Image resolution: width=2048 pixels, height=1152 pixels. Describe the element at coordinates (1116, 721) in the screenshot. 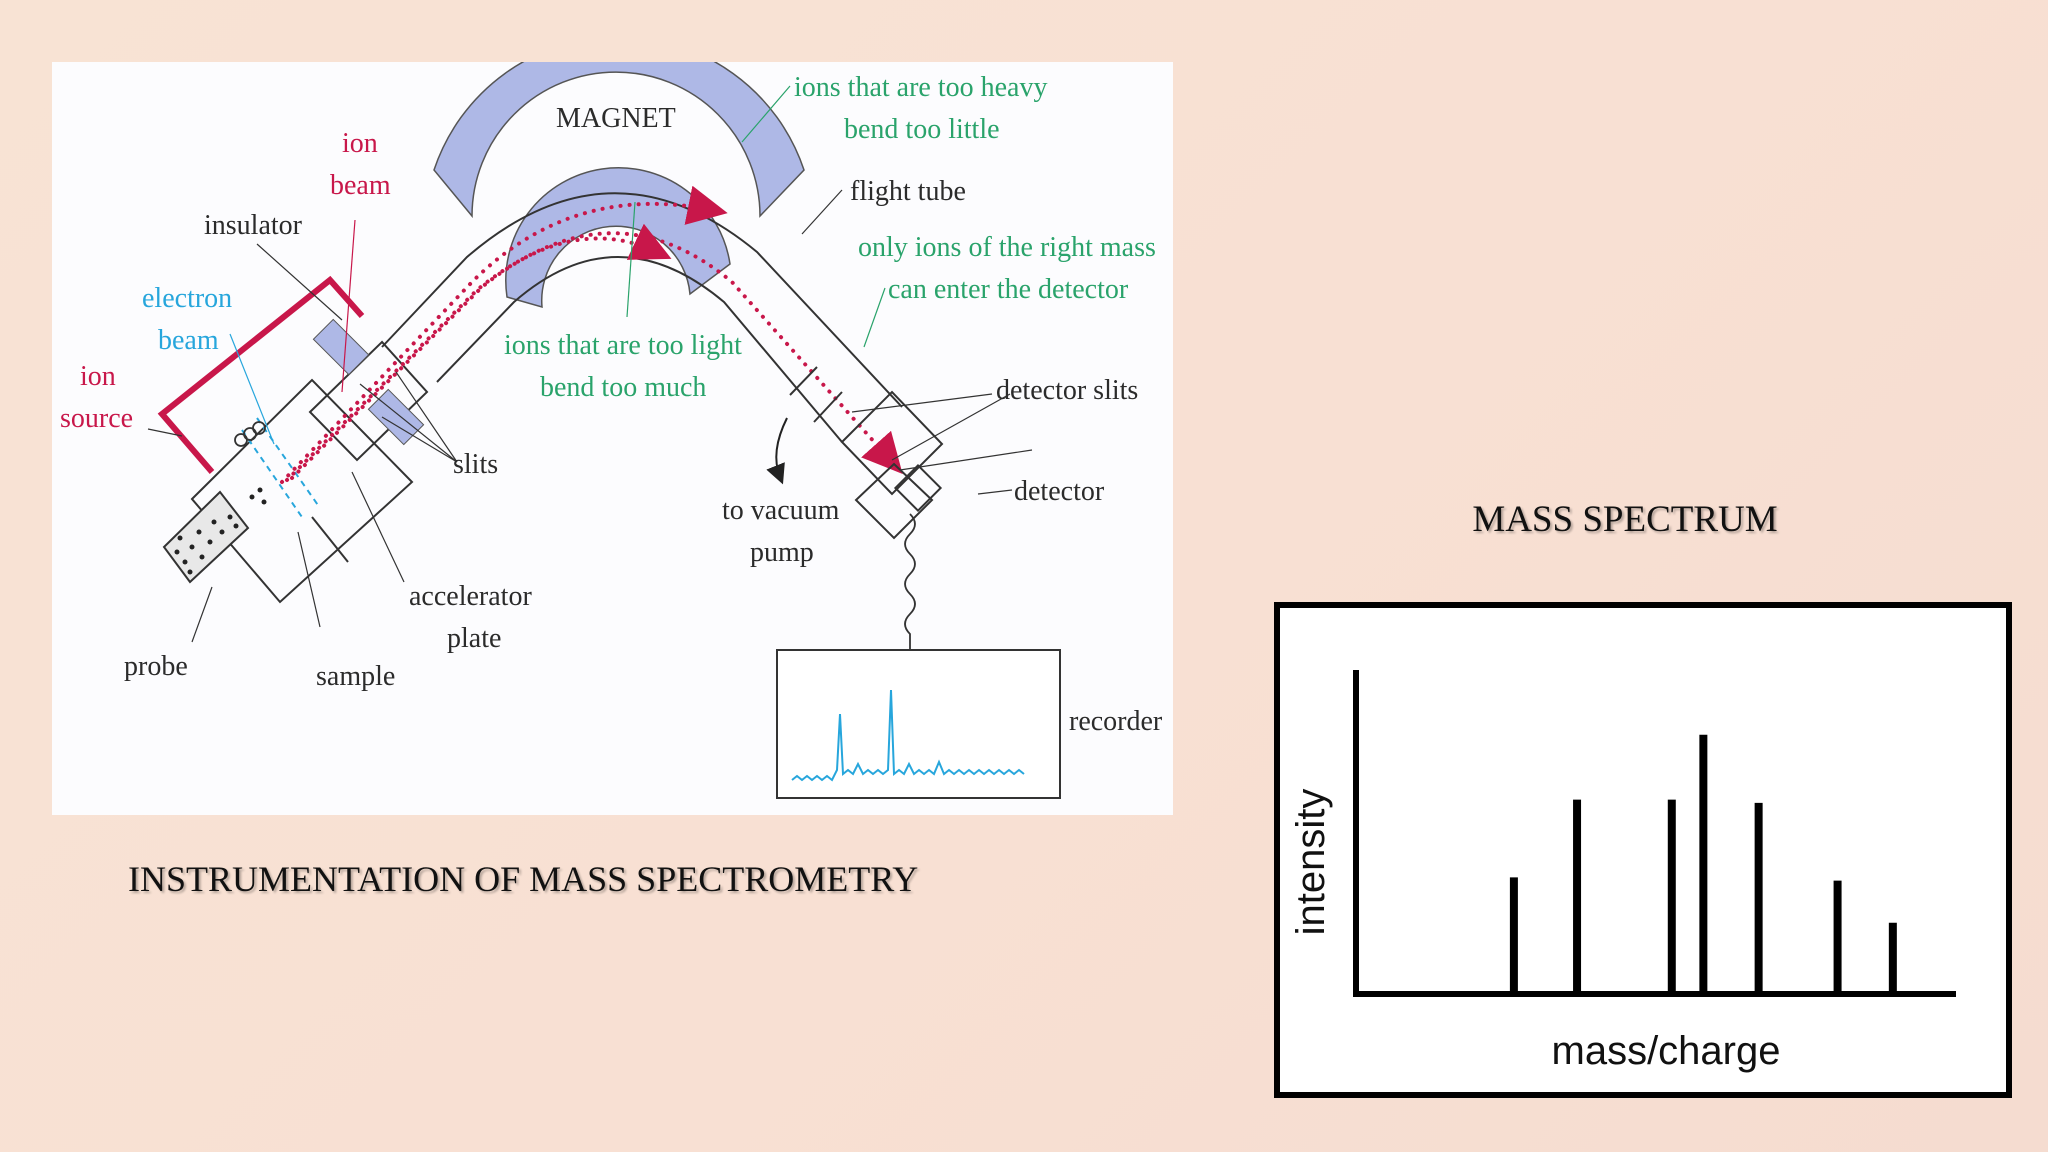

I see `recorder-label: recorder` at that location.